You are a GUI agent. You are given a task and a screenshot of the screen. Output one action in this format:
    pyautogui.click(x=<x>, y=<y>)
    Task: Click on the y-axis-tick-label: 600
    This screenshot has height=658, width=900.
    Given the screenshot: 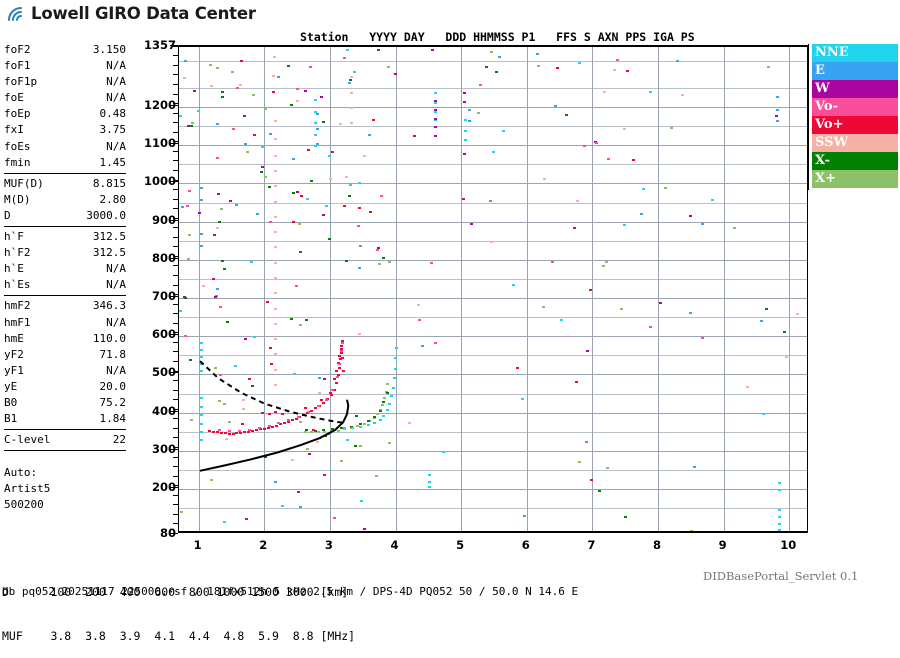 What is the action you would take?
    pyautogui.click(x=163, y=334)
    